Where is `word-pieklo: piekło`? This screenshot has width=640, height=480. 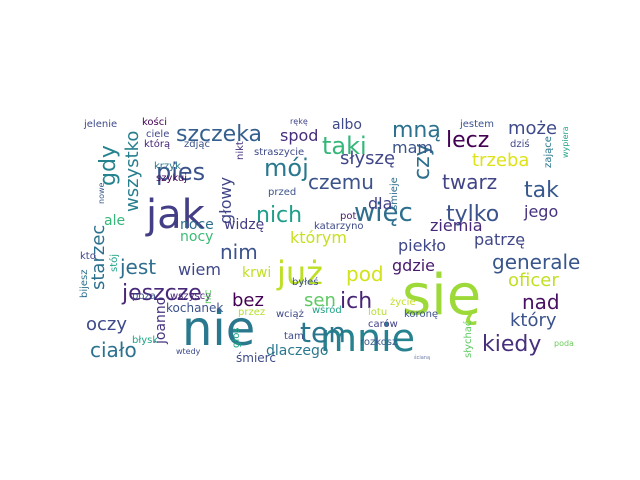
word-pieklo: piekło is located at coordinates (422, 245).